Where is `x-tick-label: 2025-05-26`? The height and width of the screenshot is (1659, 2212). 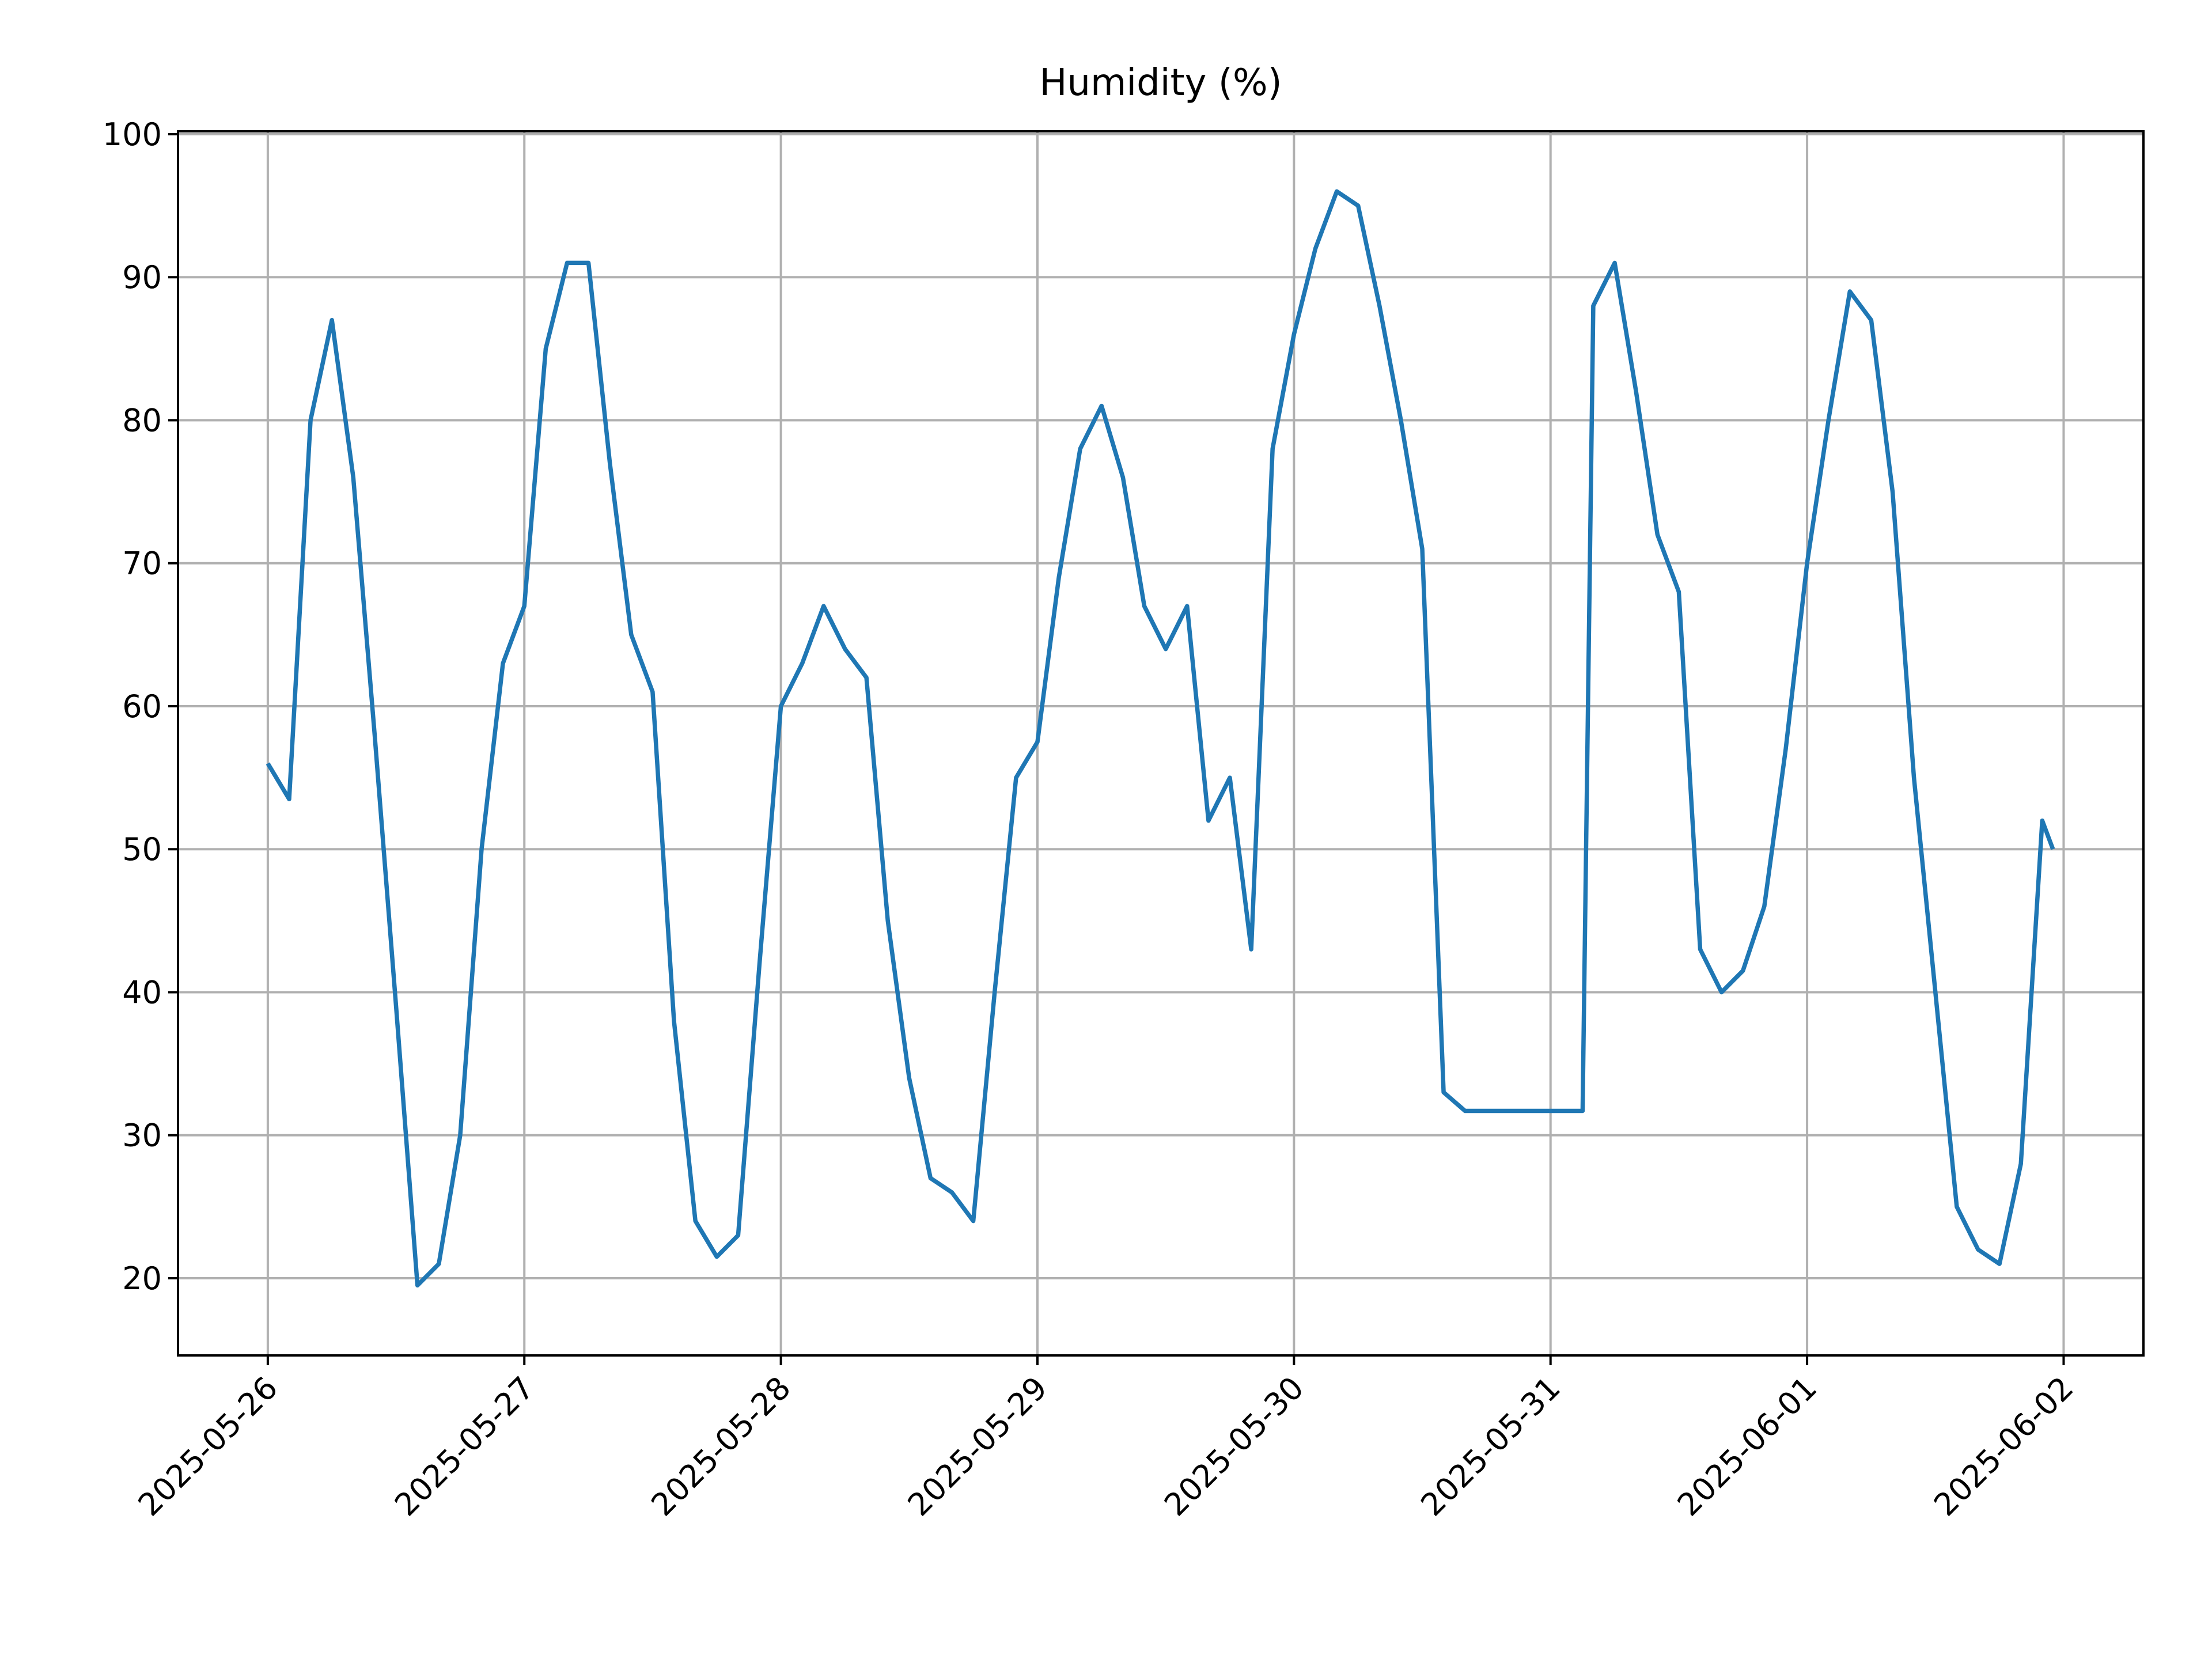 x-tick-label: 2025-05-26 is located at coordinates (208, 1446).